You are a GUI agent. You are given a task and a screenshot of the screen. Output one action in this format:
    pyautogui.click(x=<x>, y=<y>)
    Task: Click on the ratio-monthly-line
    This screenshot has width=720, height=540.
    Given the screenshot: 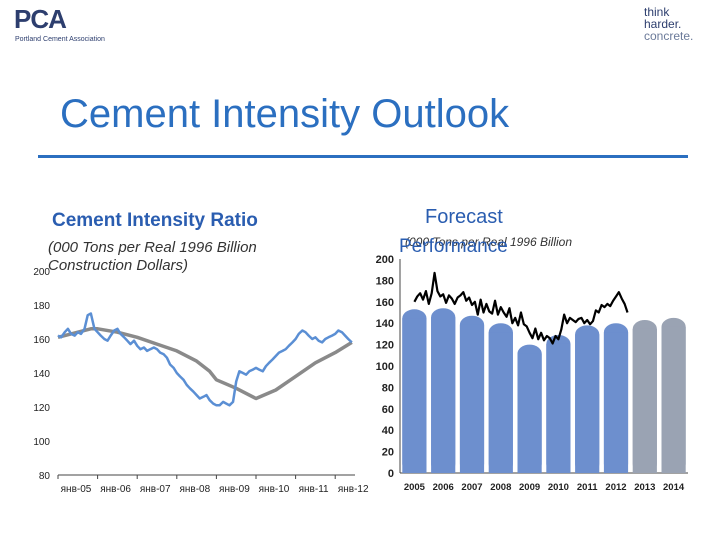 What is the action you would take?
    pyautogui.click(x=205, y=359)
    